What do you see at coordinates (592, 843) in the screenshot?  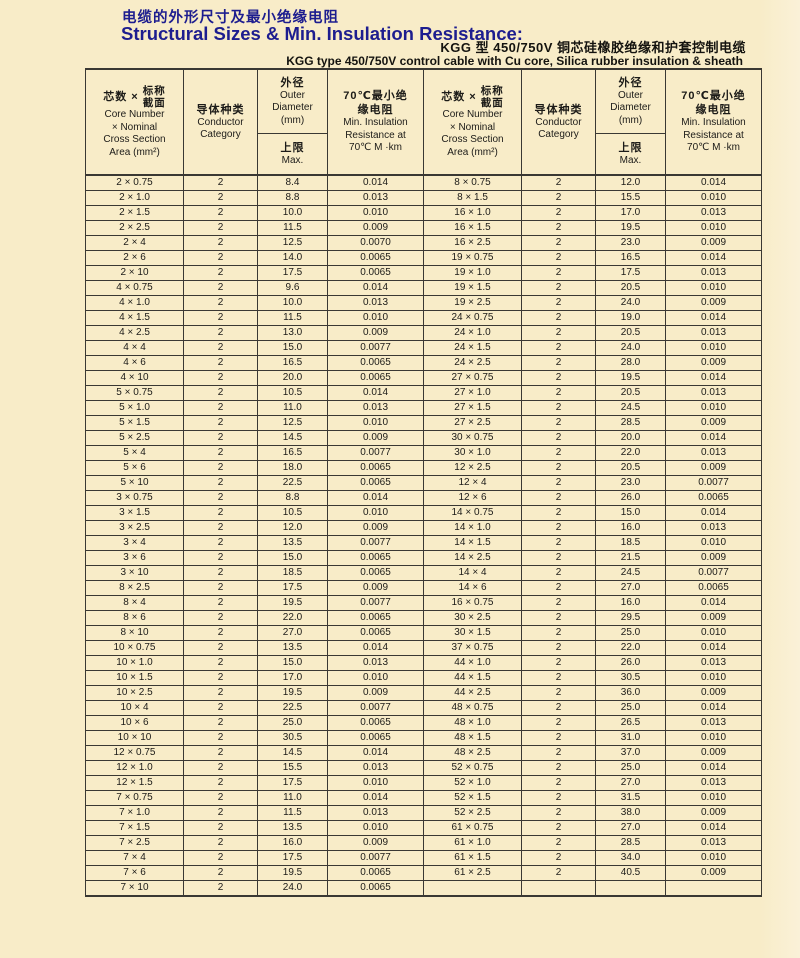 I see `table-row: 61 × 1.0 2 28.5 0.013` at bounding box center [592, 843].